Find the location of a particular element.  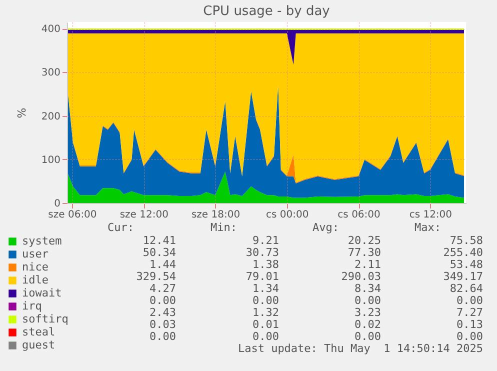

text: 349.17 is located at coordinates (463, 276).